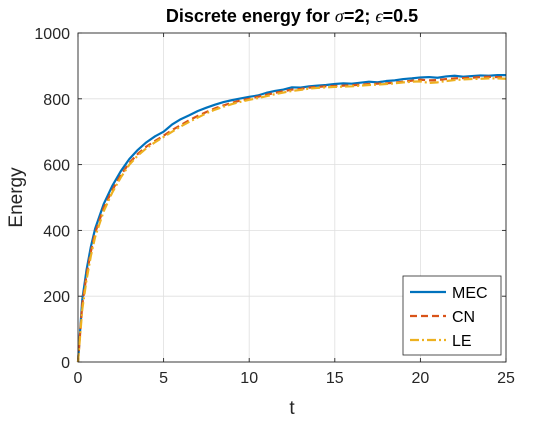  I want to click on chart-title: Discrete energy for σ=2; ϵ=0.5, so click(292, 16).